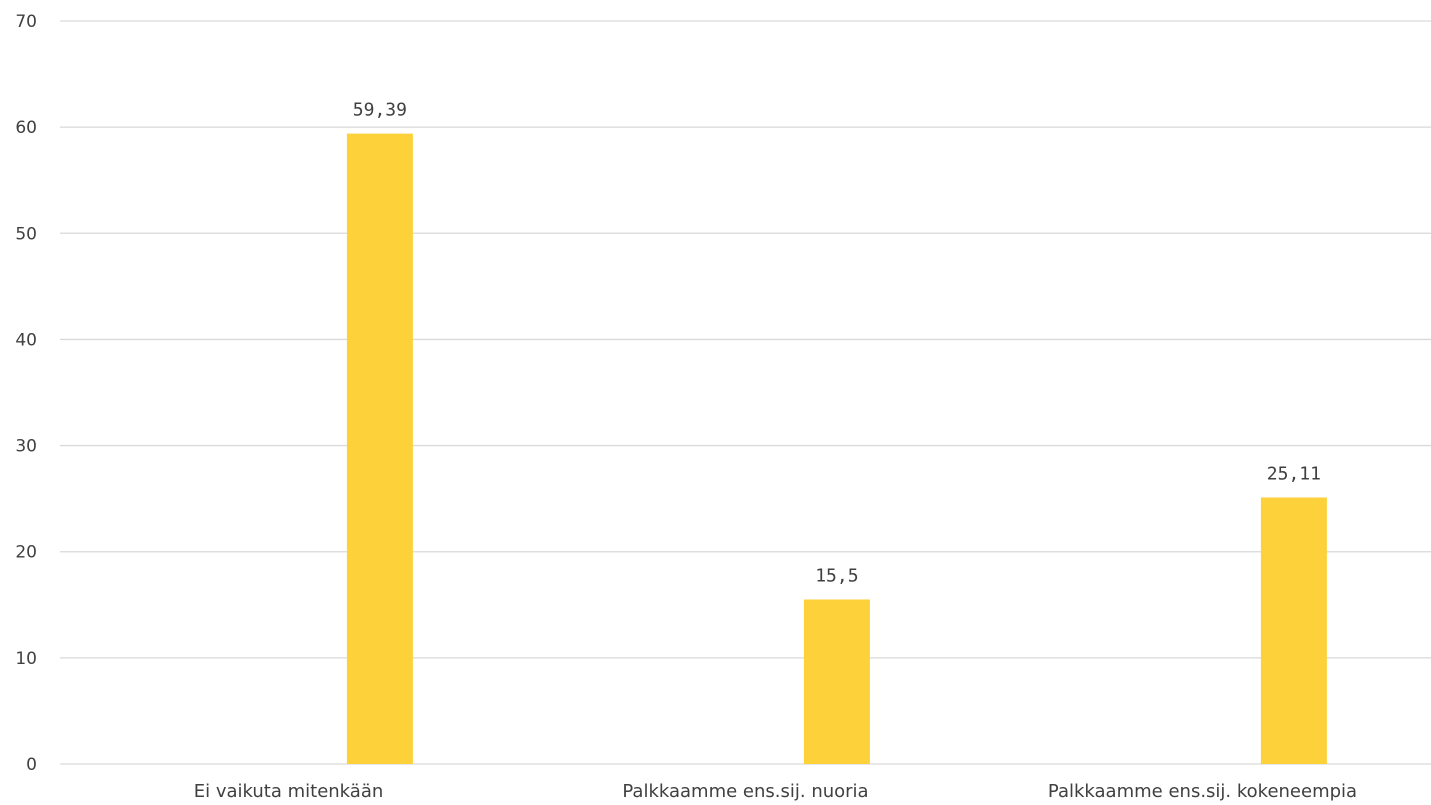  Describe the element at coordinates (26, 340) in the screenshot. I see `y-tick-label: 40` at that location.